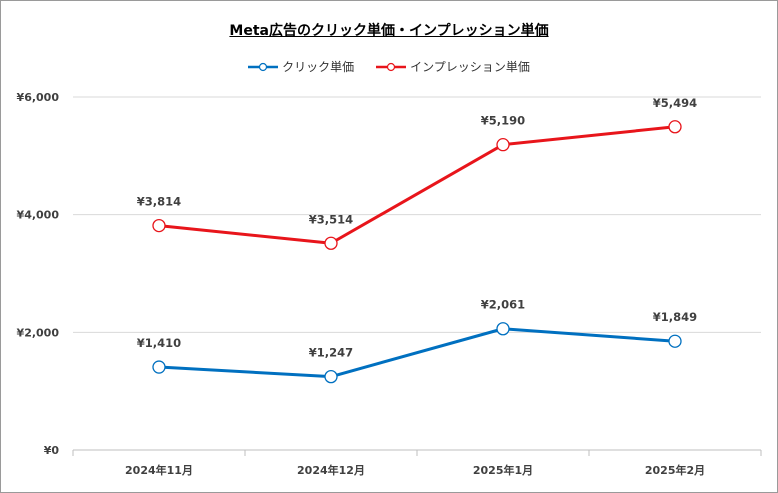 Image resolution: width=778 pixels, height=493 pixels. I want to click on legend: クリック単価 インプレッション単価, so click(389, 66).